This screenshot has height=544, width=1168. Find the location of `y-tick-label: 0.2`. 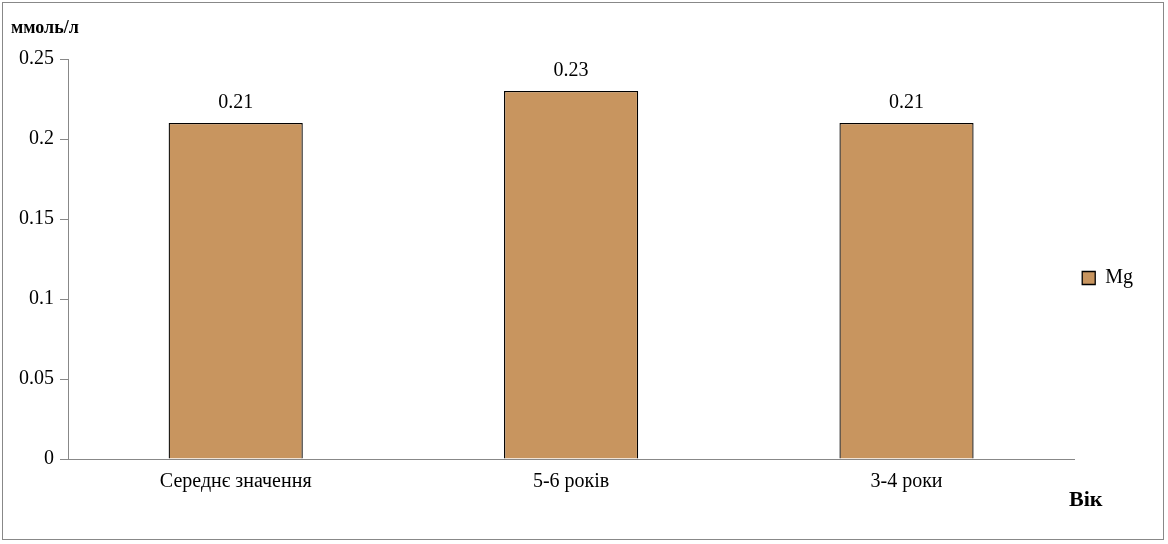

y-tick-label: 0.2 is located at coordinates (41, 137).